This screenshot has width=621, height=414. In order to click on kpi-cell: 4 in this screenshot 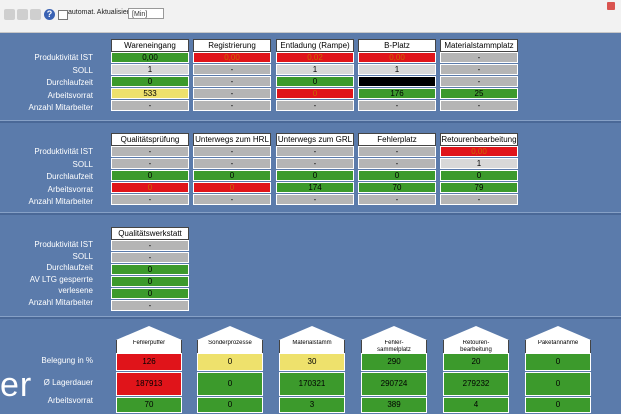, I will do `click(476, 405)`.